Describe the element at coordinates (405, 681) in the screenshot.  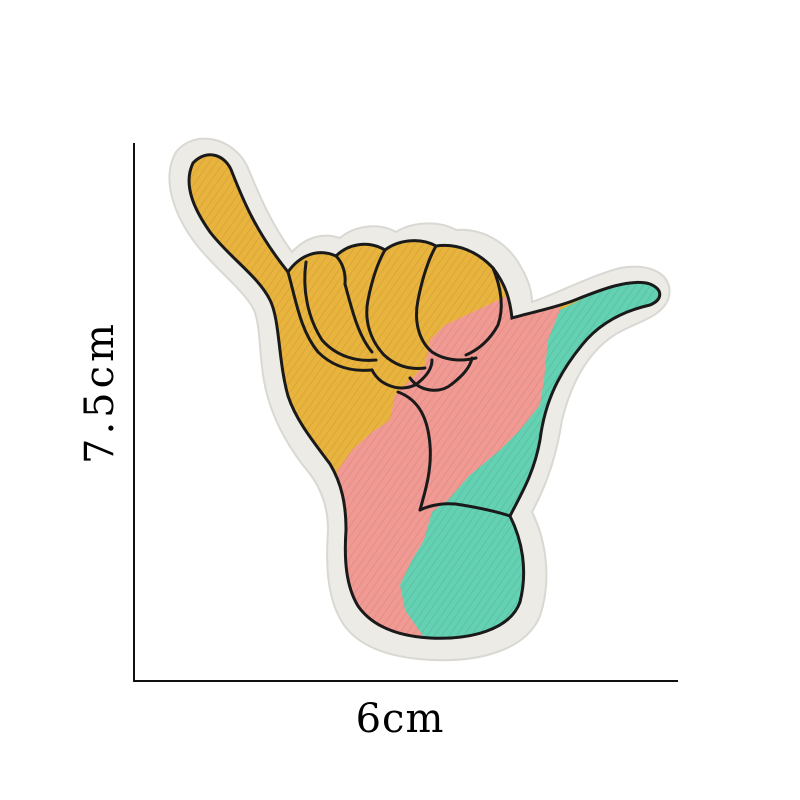
I see `width-dimension-line` at that location.